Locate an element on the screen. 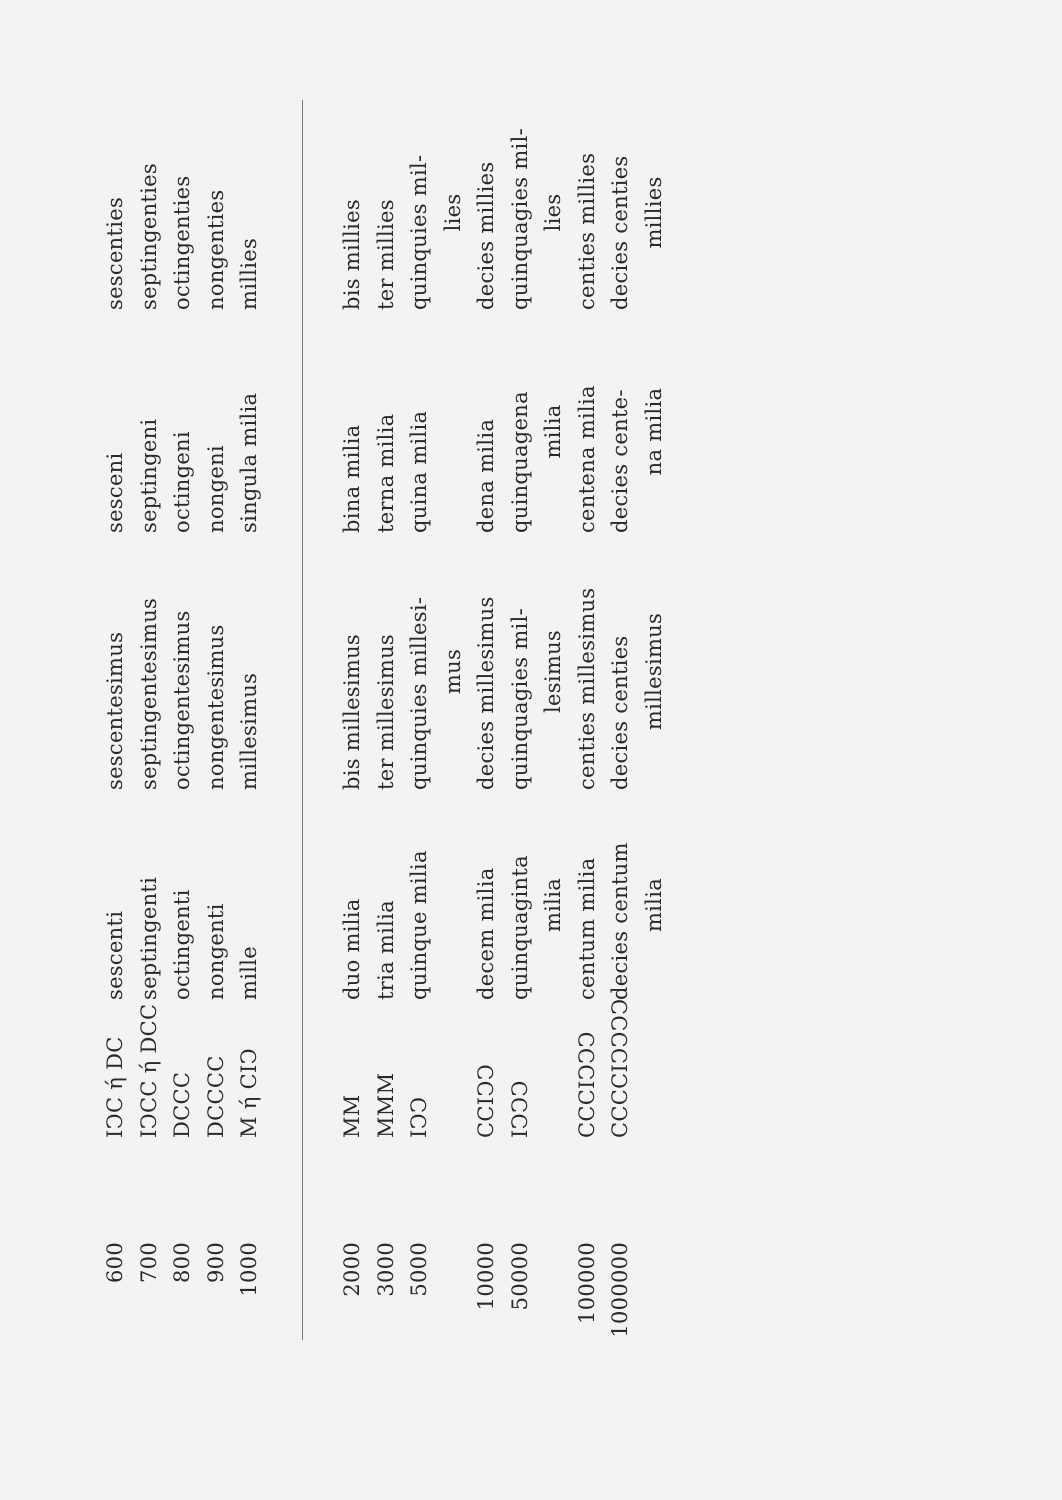 The image size is (1062, 1500). ordinal-cell-continuation: mus is located at coordinates (452, 671).